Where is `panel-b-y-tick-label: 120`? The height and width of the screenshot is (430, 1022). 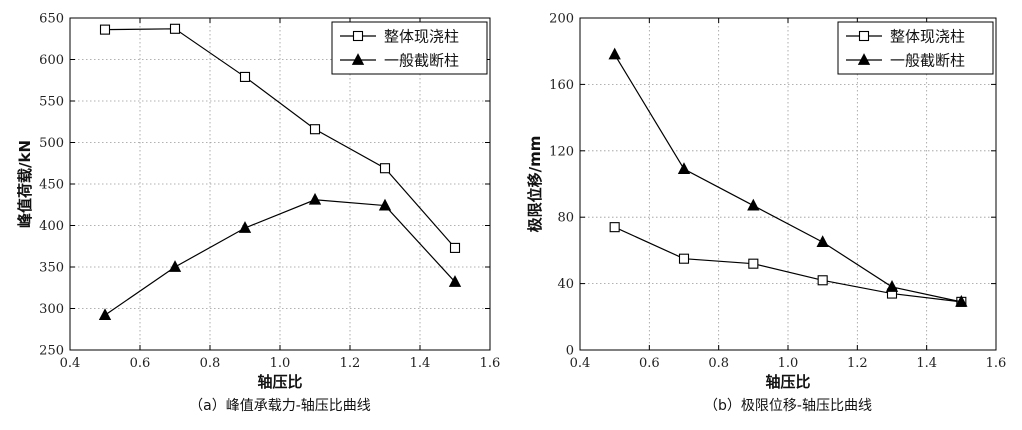
panel-b-y-tick-label: 120 is located at coordinates (561, 151).